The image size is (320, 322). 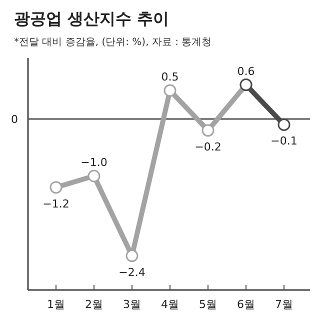 What do you see at coordinates (170, 304) in the screenshot?
I see `x-tick-label: 4월` at bounding box center [170, 304].